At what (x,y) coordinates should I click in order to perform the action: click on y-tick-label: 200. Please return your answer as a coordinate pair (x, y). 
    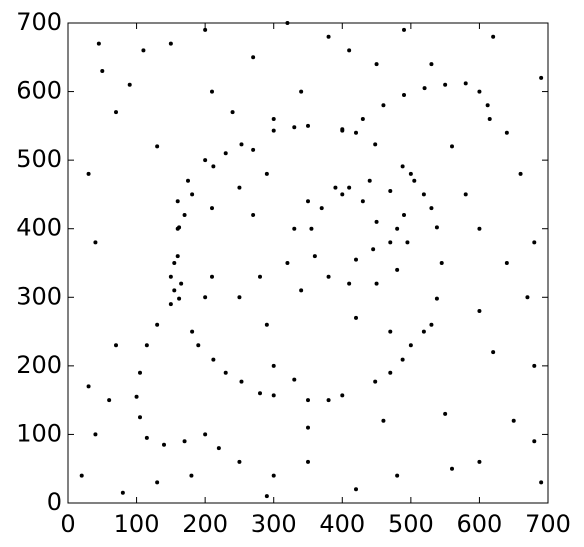
    Looking at the image, I should click on (39, 365).